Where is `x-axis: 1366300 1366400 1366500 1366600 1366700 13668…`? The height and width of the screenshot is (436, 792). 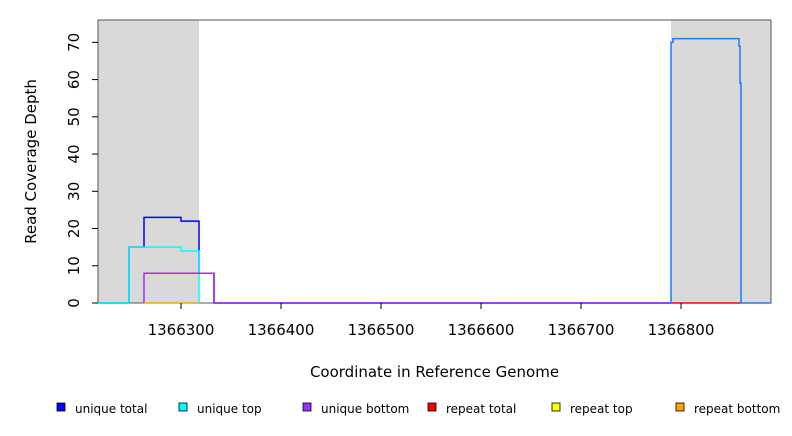
x-axis: 1366300 1366400 1366500 1366600 1366700 13668… is located at coordinates (431, 321).